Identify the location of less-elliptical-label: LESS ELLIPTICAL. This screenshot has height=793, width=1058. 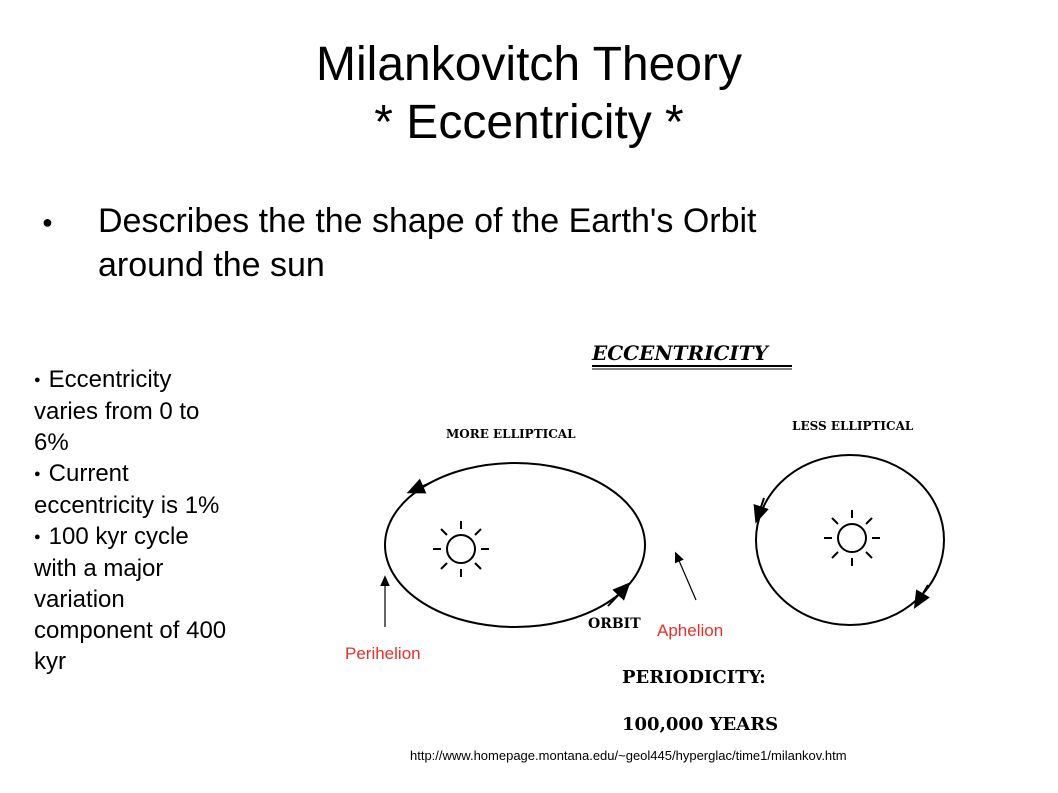
(853, 426).